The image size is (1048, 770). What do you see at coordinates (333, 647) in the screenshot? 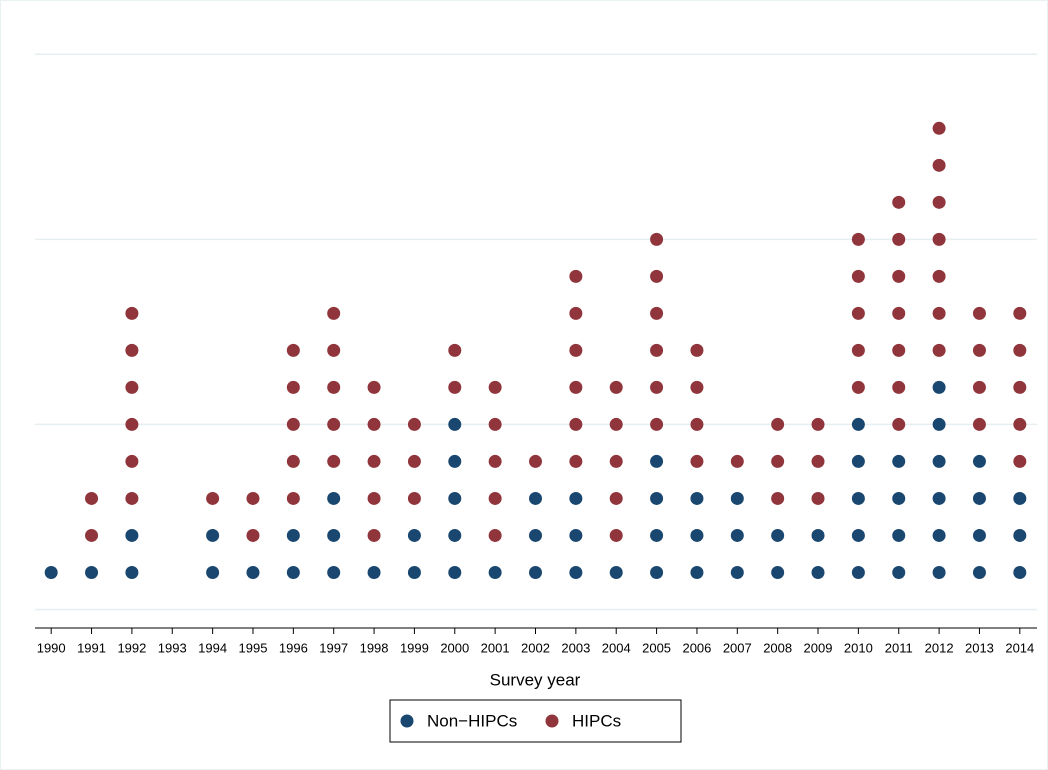
I see `x-tick-label: 1997` at bounding box center [333, 647].